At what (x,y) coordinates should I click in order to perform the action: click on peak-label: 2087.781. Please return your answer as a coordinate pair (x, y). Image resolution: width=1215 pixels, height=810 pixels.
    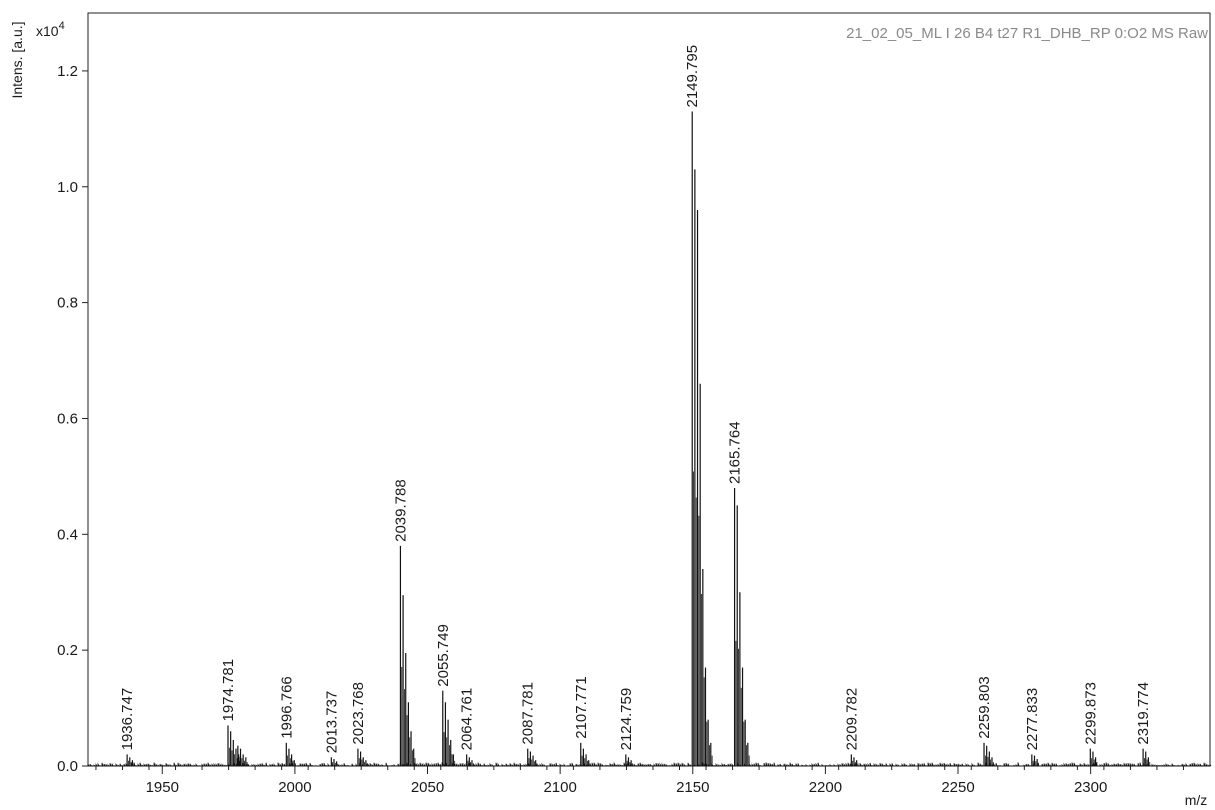
    Looking at the image, I should click on (528, 713).